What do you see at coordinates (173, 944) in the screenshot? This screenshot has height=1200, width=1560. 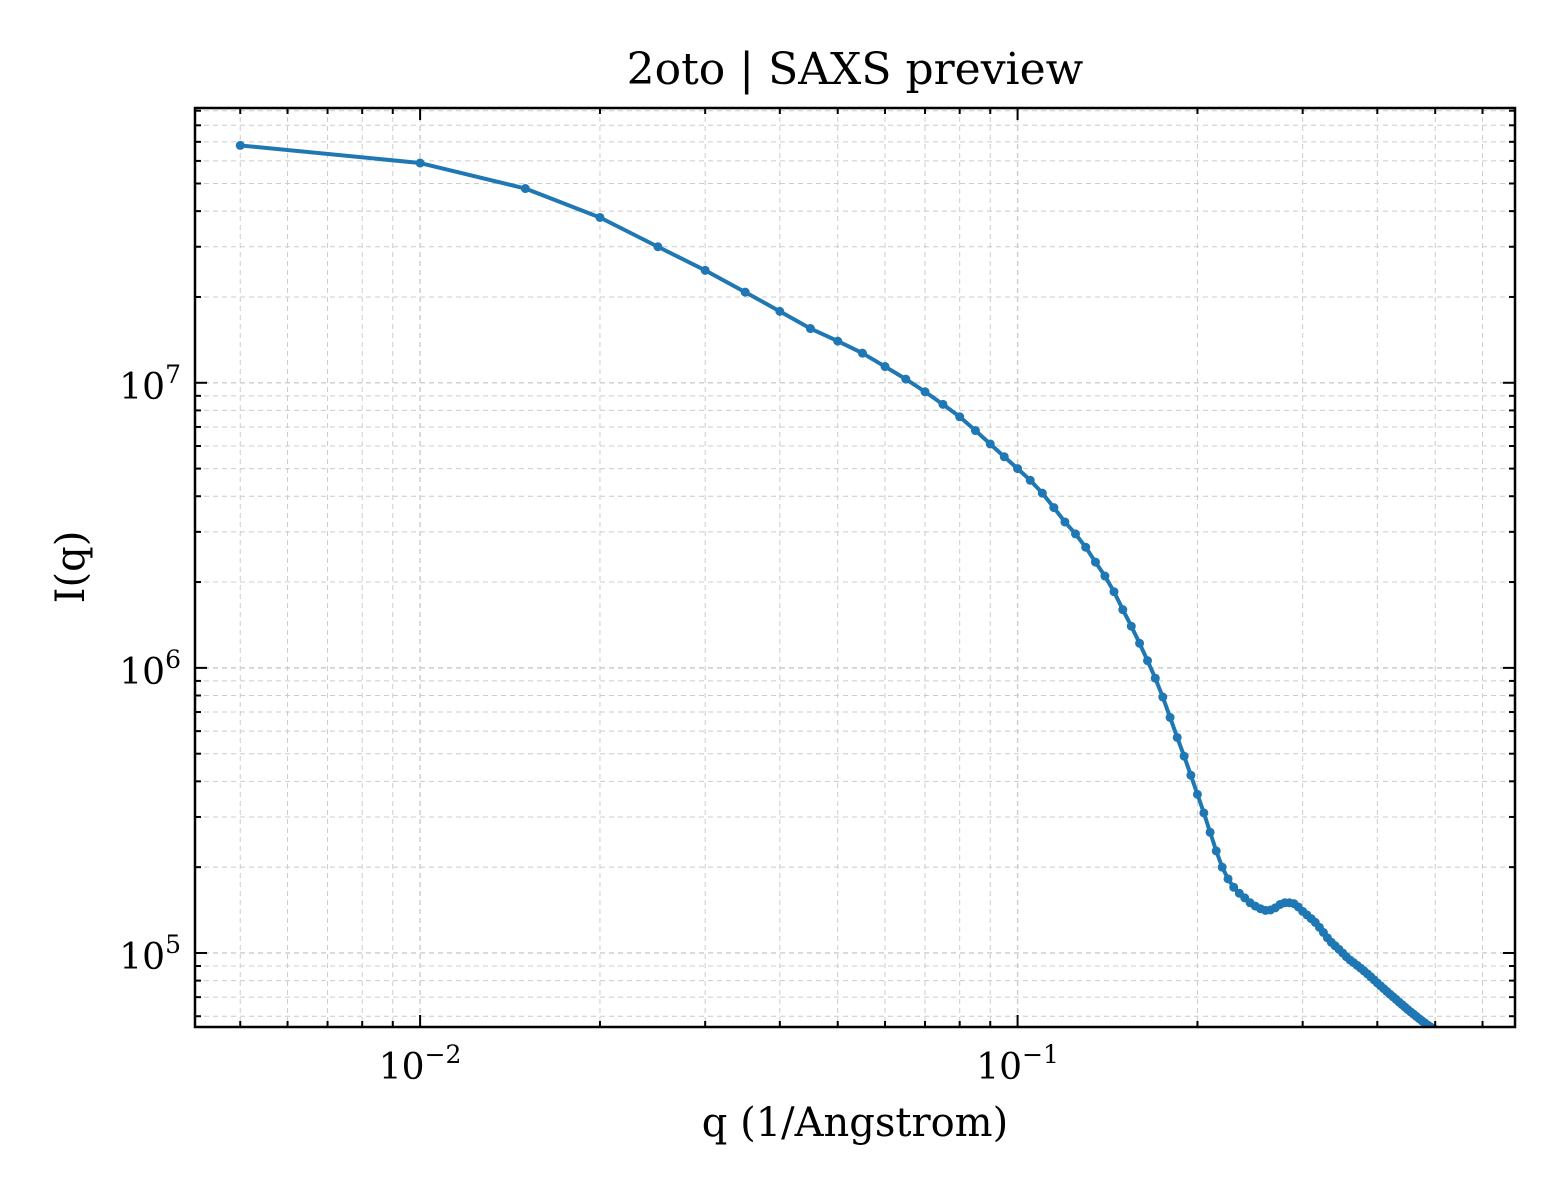 I see `y-tick-label-exp: 5` at bounding box center [173, 944].